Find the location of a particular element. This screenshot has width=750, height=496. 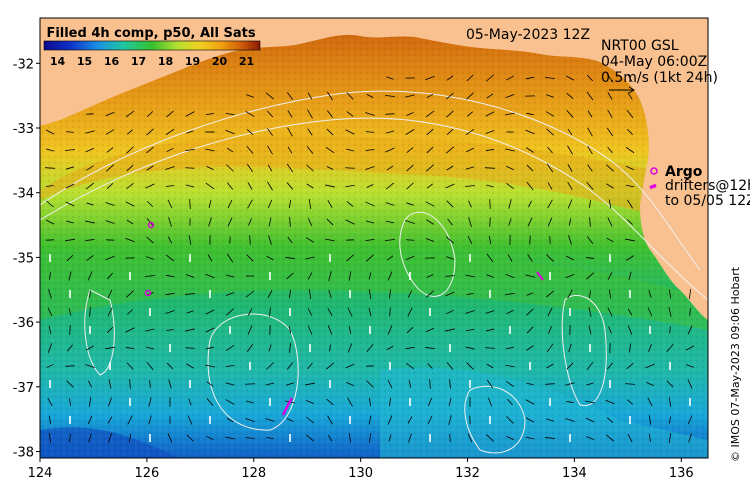

argo-legend-icon is located at coordinates (654, 171).